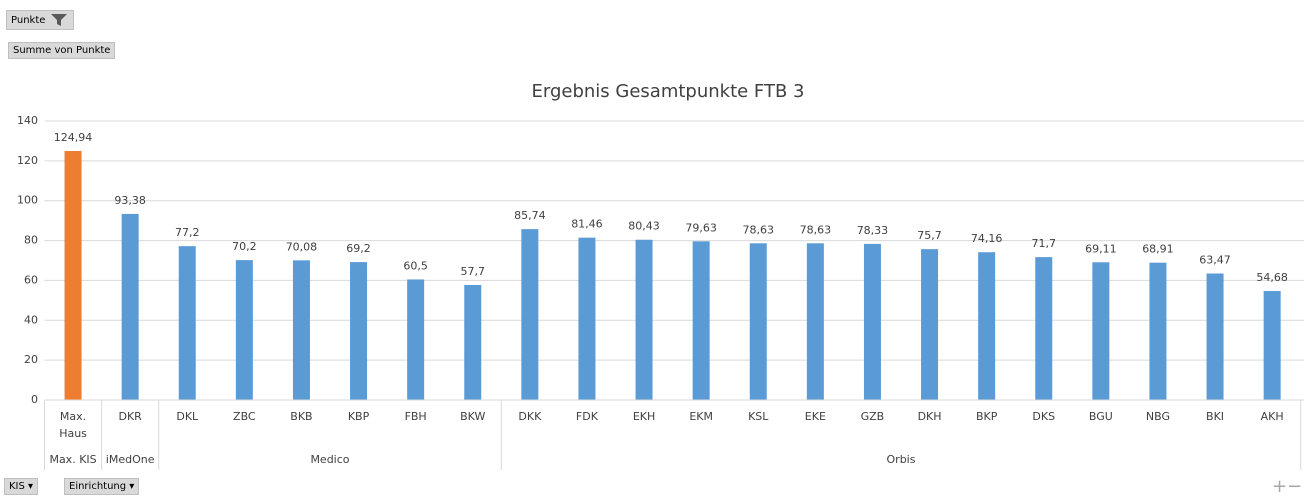 Image resolution: width=1304 pixels, height=504 pixels. I want to click on x-tick-label: FBH, so click(415, 416).